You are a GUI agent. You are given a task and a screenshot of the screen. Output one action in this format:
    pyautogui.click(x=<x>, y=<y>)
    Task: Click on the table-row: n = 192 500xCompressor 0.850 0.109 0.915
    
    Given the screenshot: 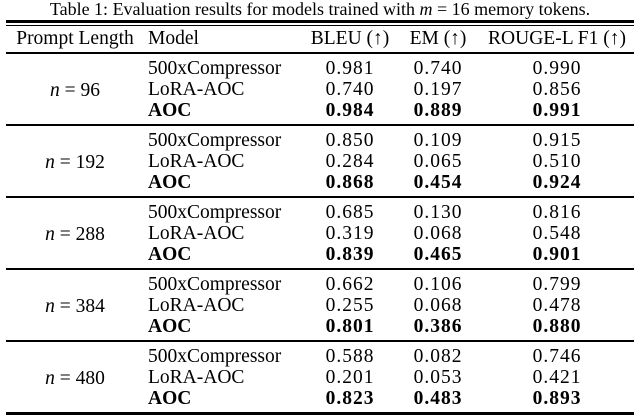 What is the action you would take?
    pyautogui.click(x=320, y=149)
    